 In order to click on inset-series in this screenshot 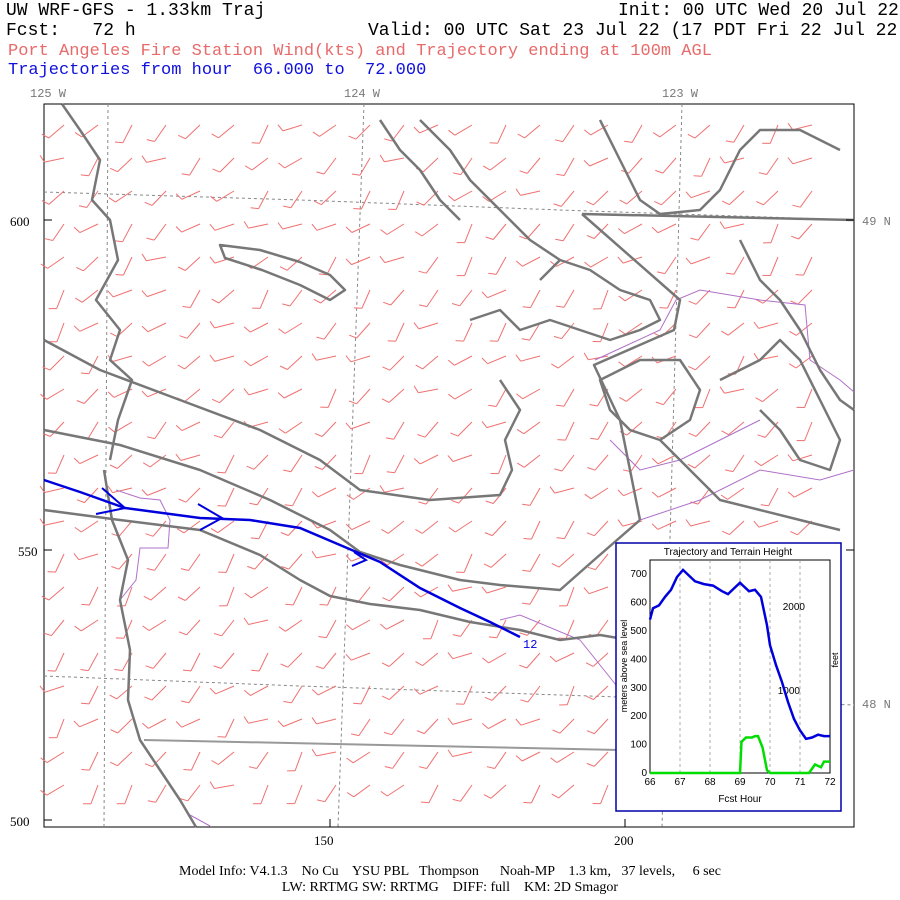, I will do `click(739, 671)`.